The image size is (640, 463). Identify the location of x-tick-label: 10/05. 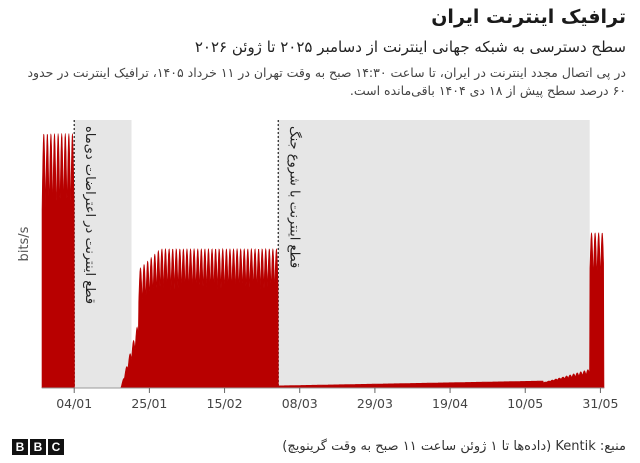
(525, 403).